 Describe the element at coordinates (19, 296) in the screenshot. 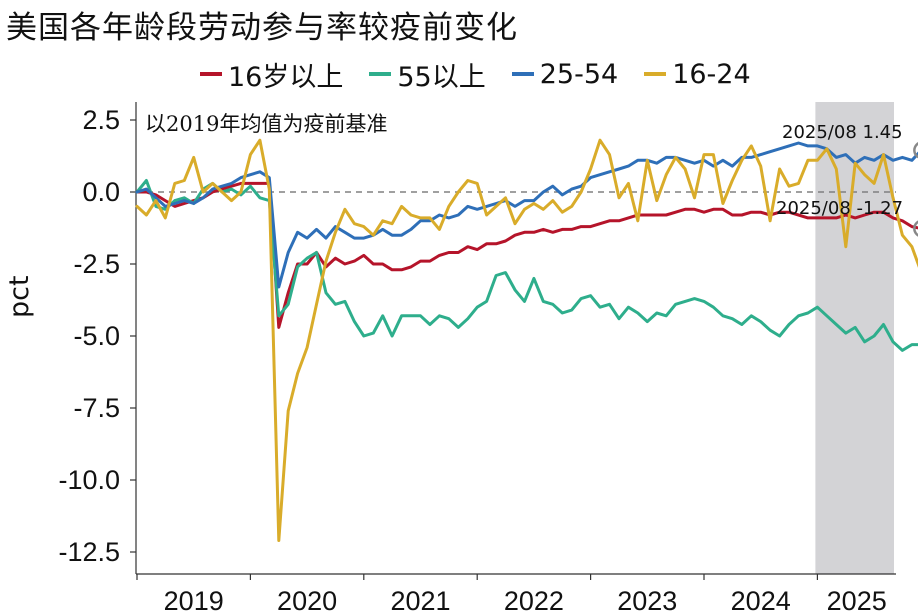

I see `y-axis-label: pct` at that location.